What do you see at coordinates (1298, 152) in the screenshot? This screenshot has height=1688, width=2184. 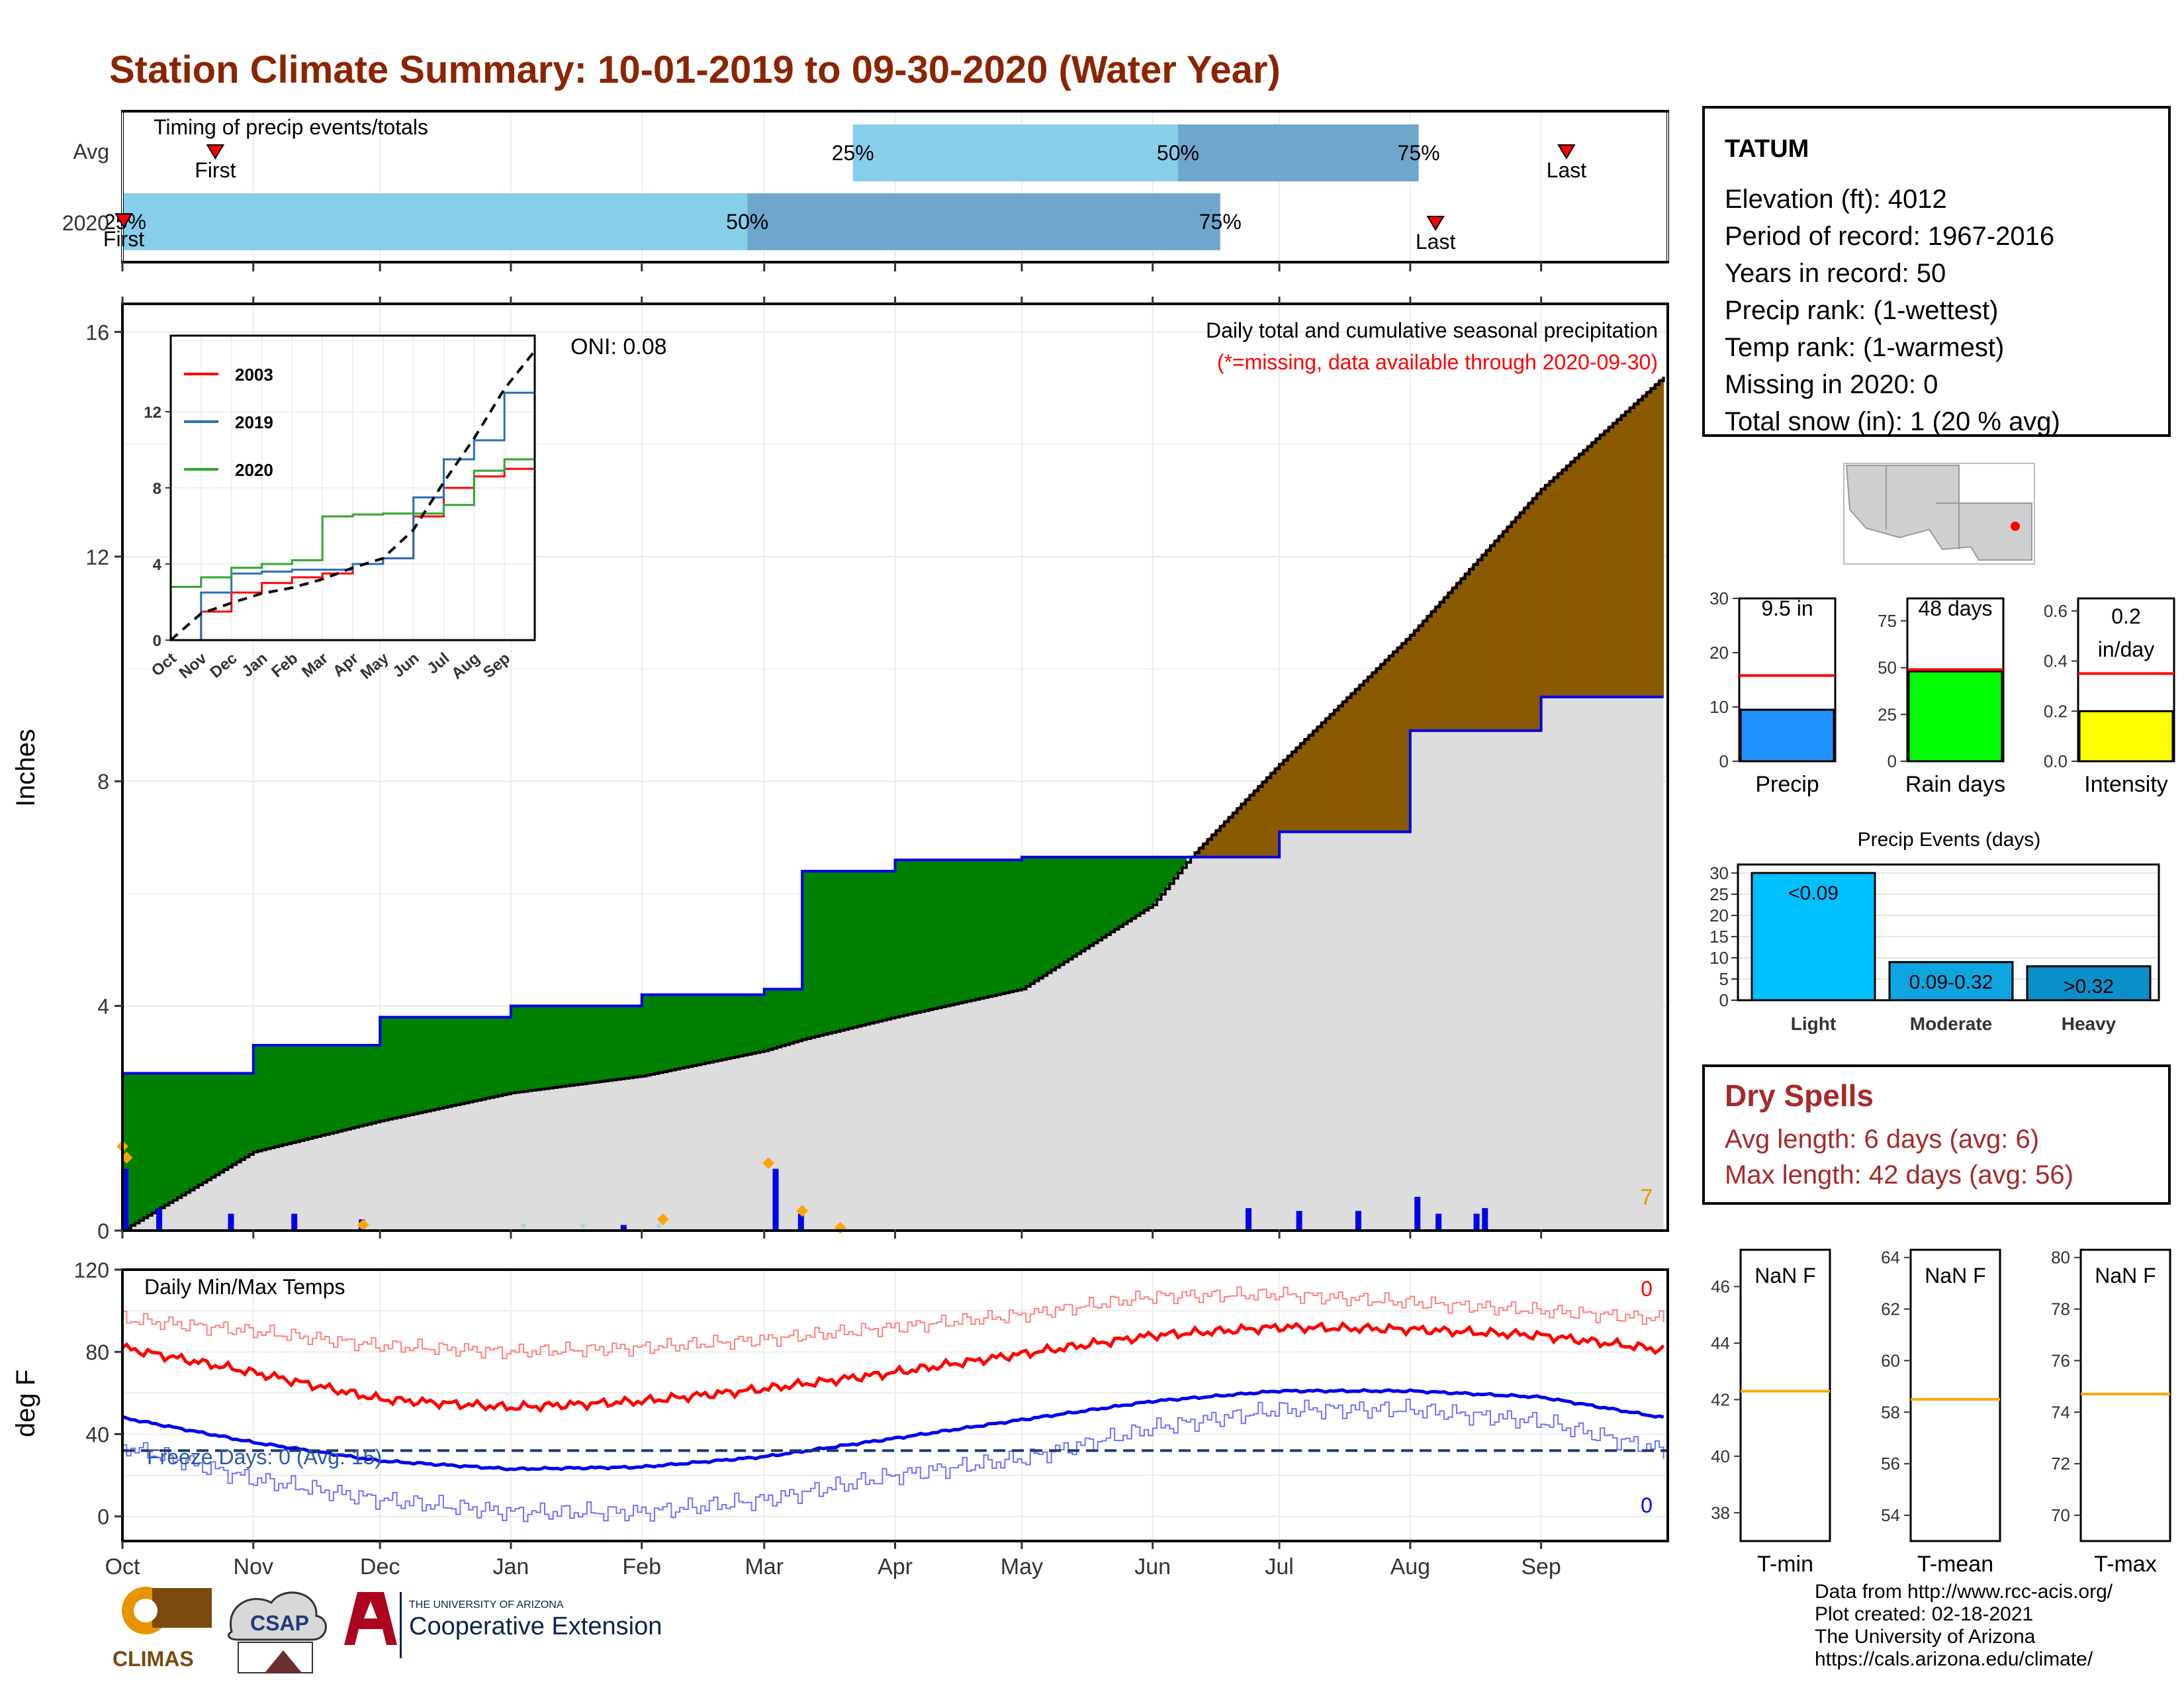 I see `avg-50-75-bar` at bounding box center [1298, 152].